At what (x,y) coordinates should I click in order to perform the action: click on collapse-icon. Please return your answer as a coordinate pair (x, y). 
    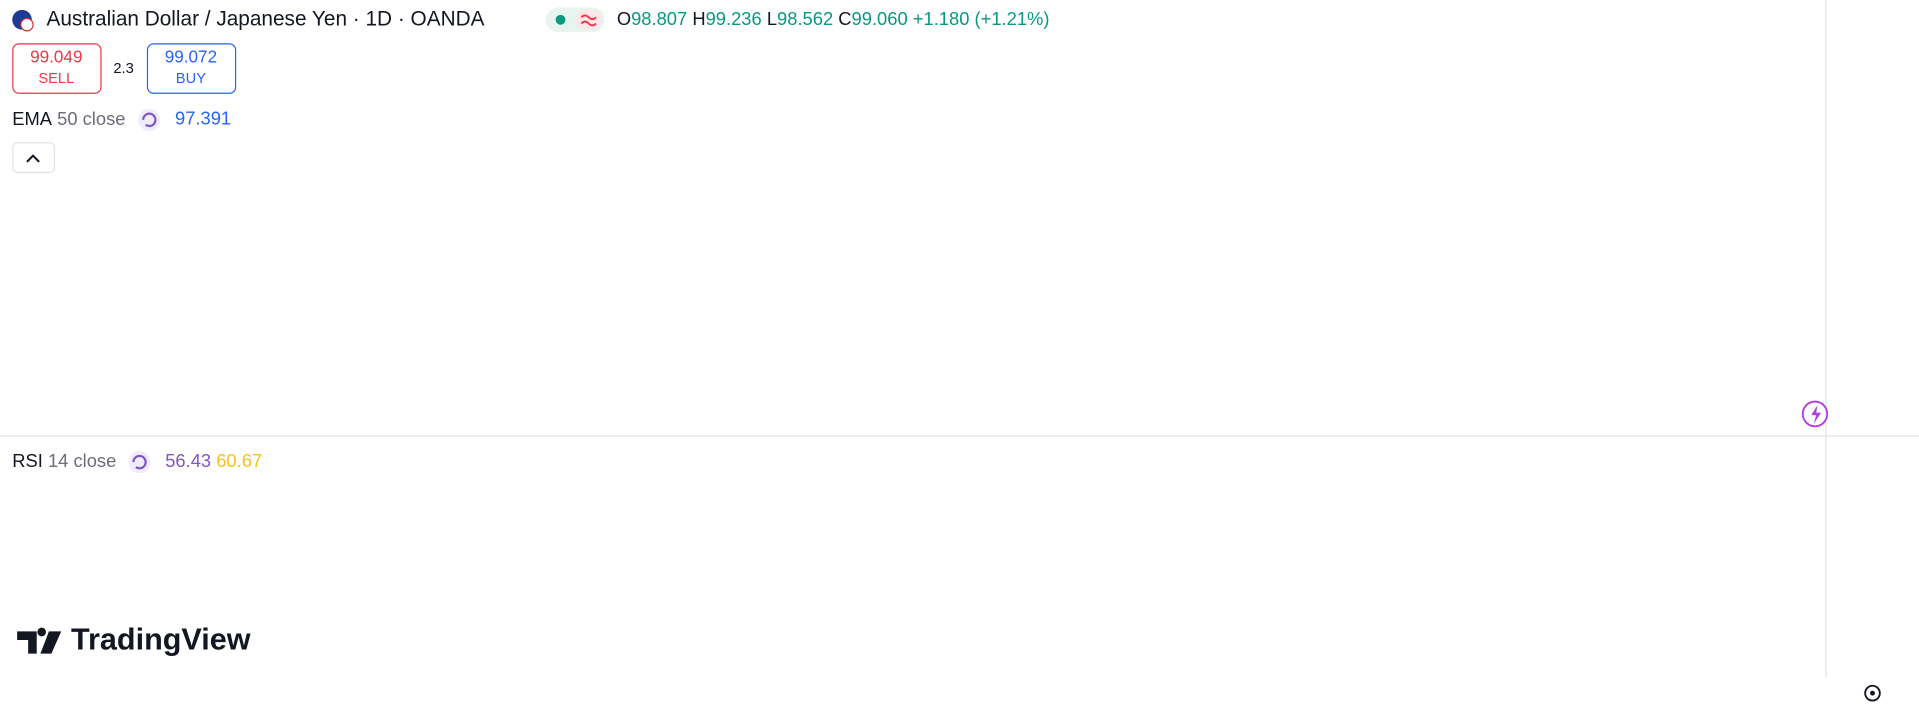
    Looking at the image, I should click on (33, 158).